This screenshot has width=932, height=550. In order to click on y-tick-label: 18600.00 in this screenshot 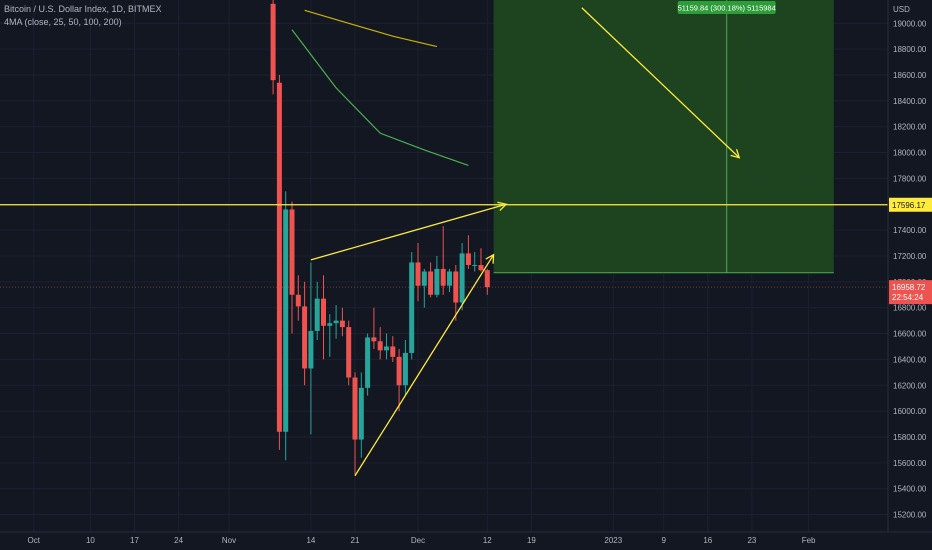, I will do `click(910, 75)`.